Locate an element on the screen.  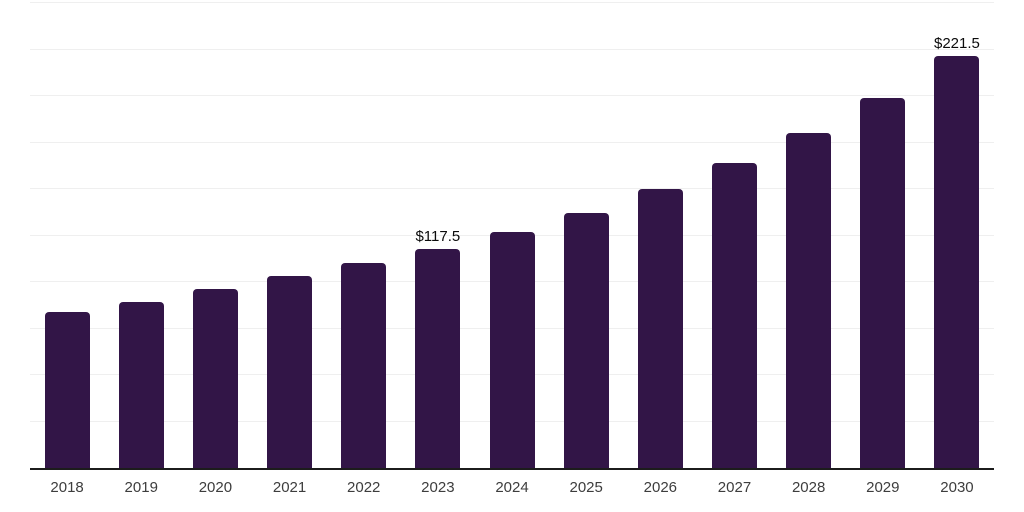
bar-column-2028 is located at coordinates (809, 234).